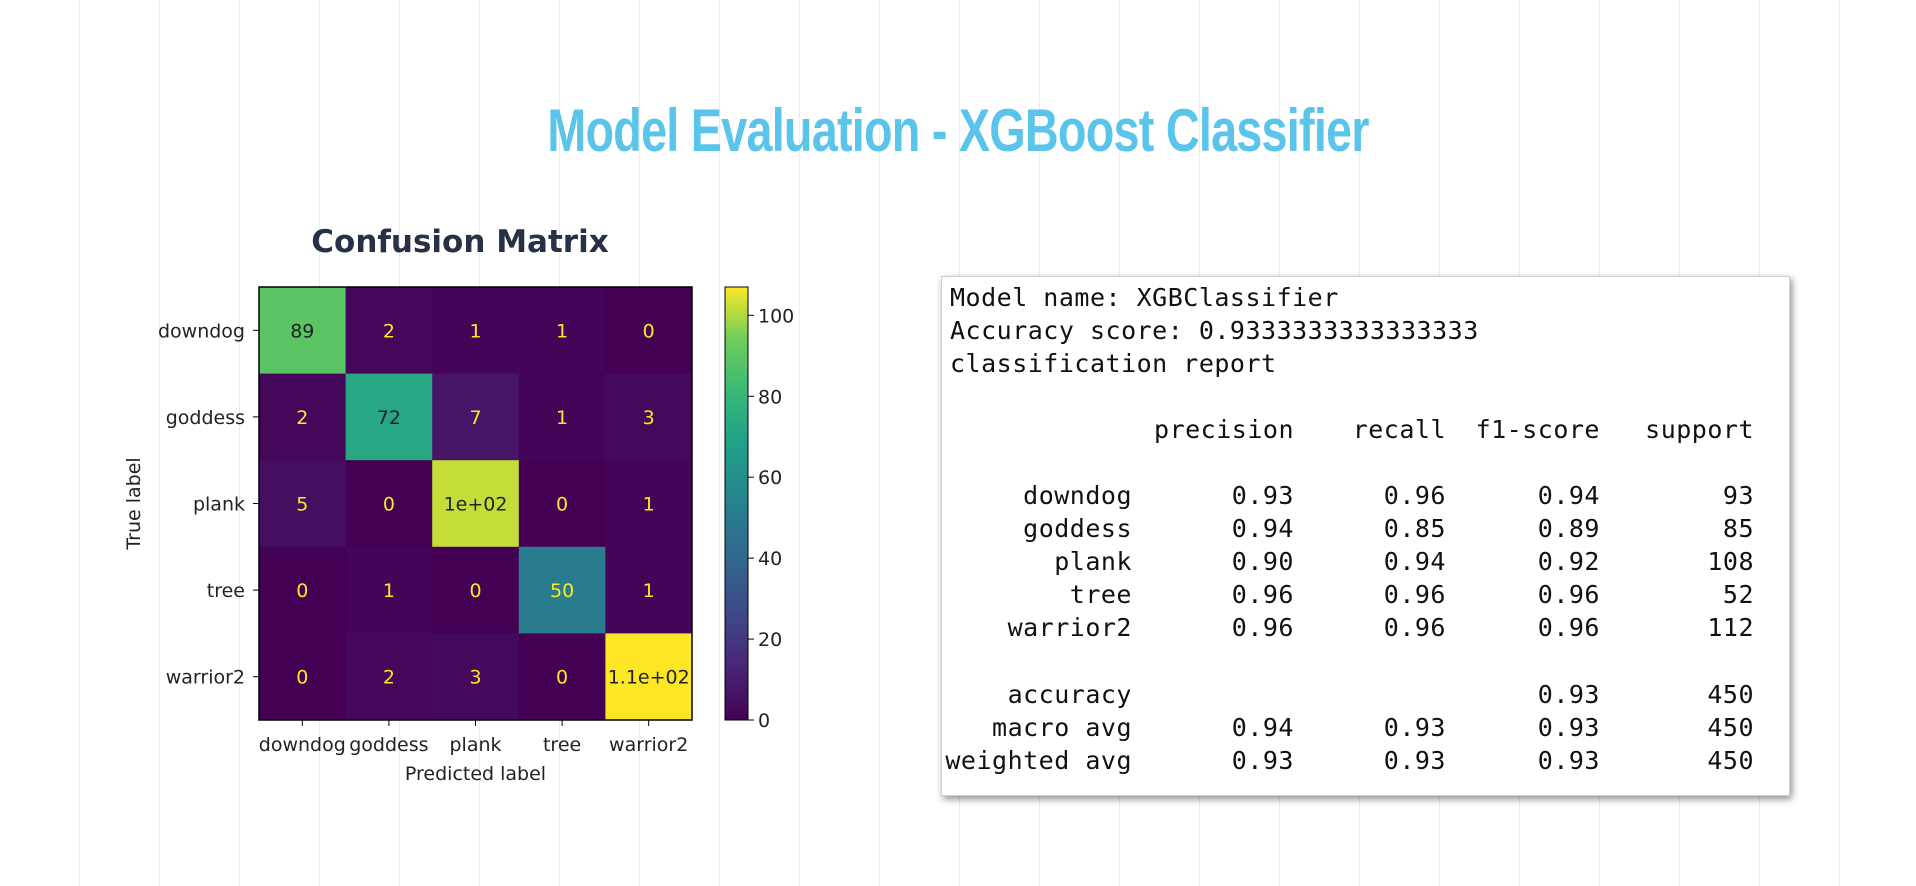  I want to click on y-tick-label: tree, so click(226, 591).